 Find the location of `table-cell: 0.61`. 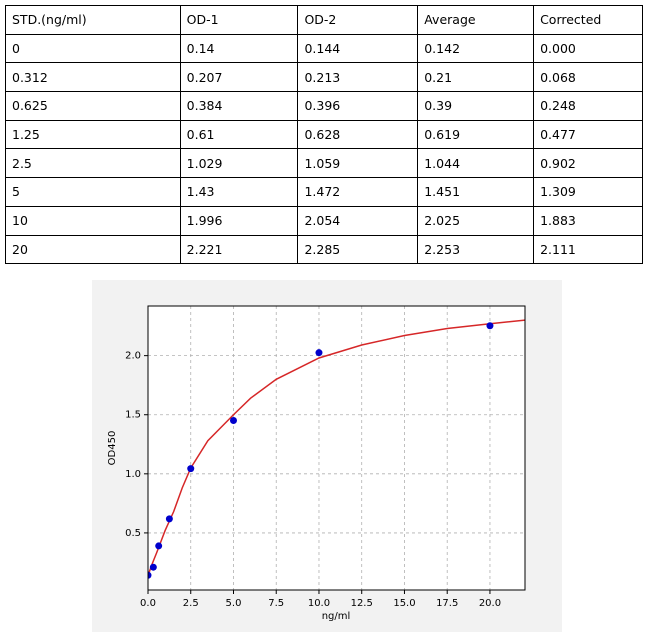

table-cell: 0.61 is located at coordinates (239, 134).